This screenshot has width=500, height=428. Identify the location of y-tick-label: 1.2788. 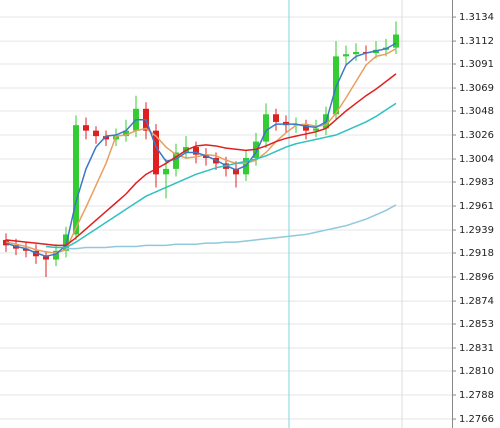
(476, 395).